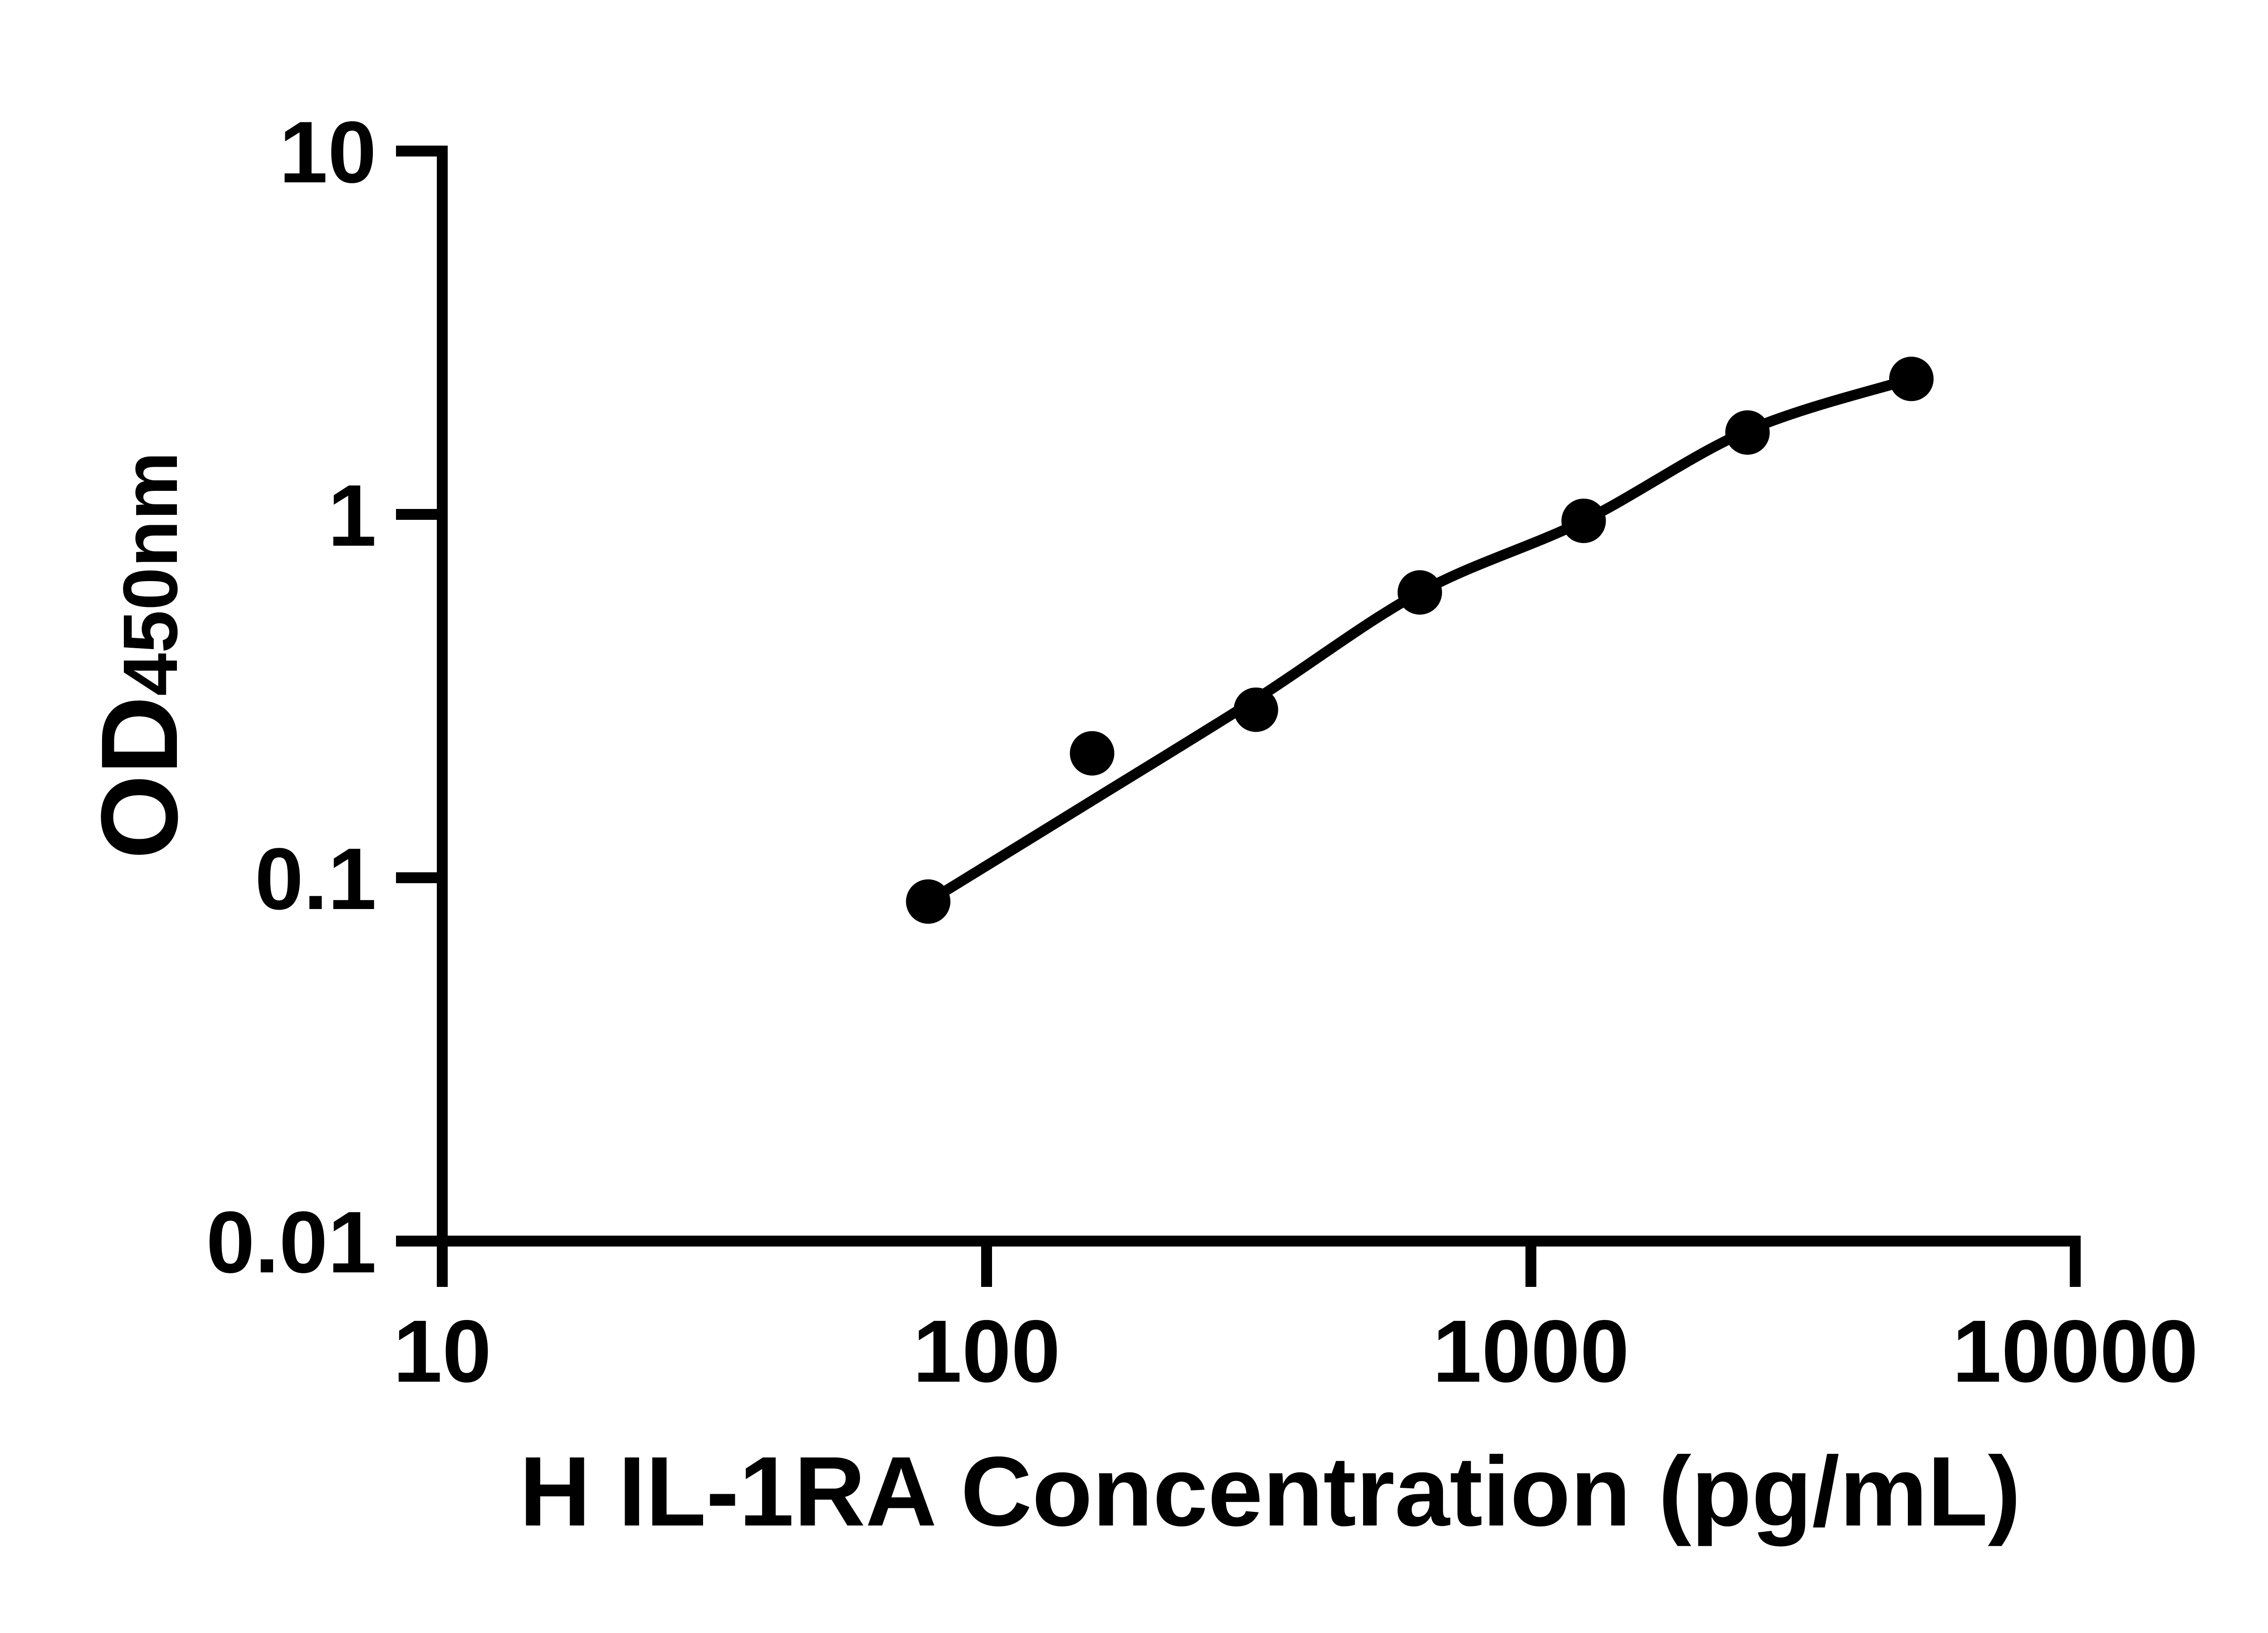 Image resolution: width=2268 pixels, height=1633 pixels. I want to click on x-tick-label: 100, so click(986, 1351).